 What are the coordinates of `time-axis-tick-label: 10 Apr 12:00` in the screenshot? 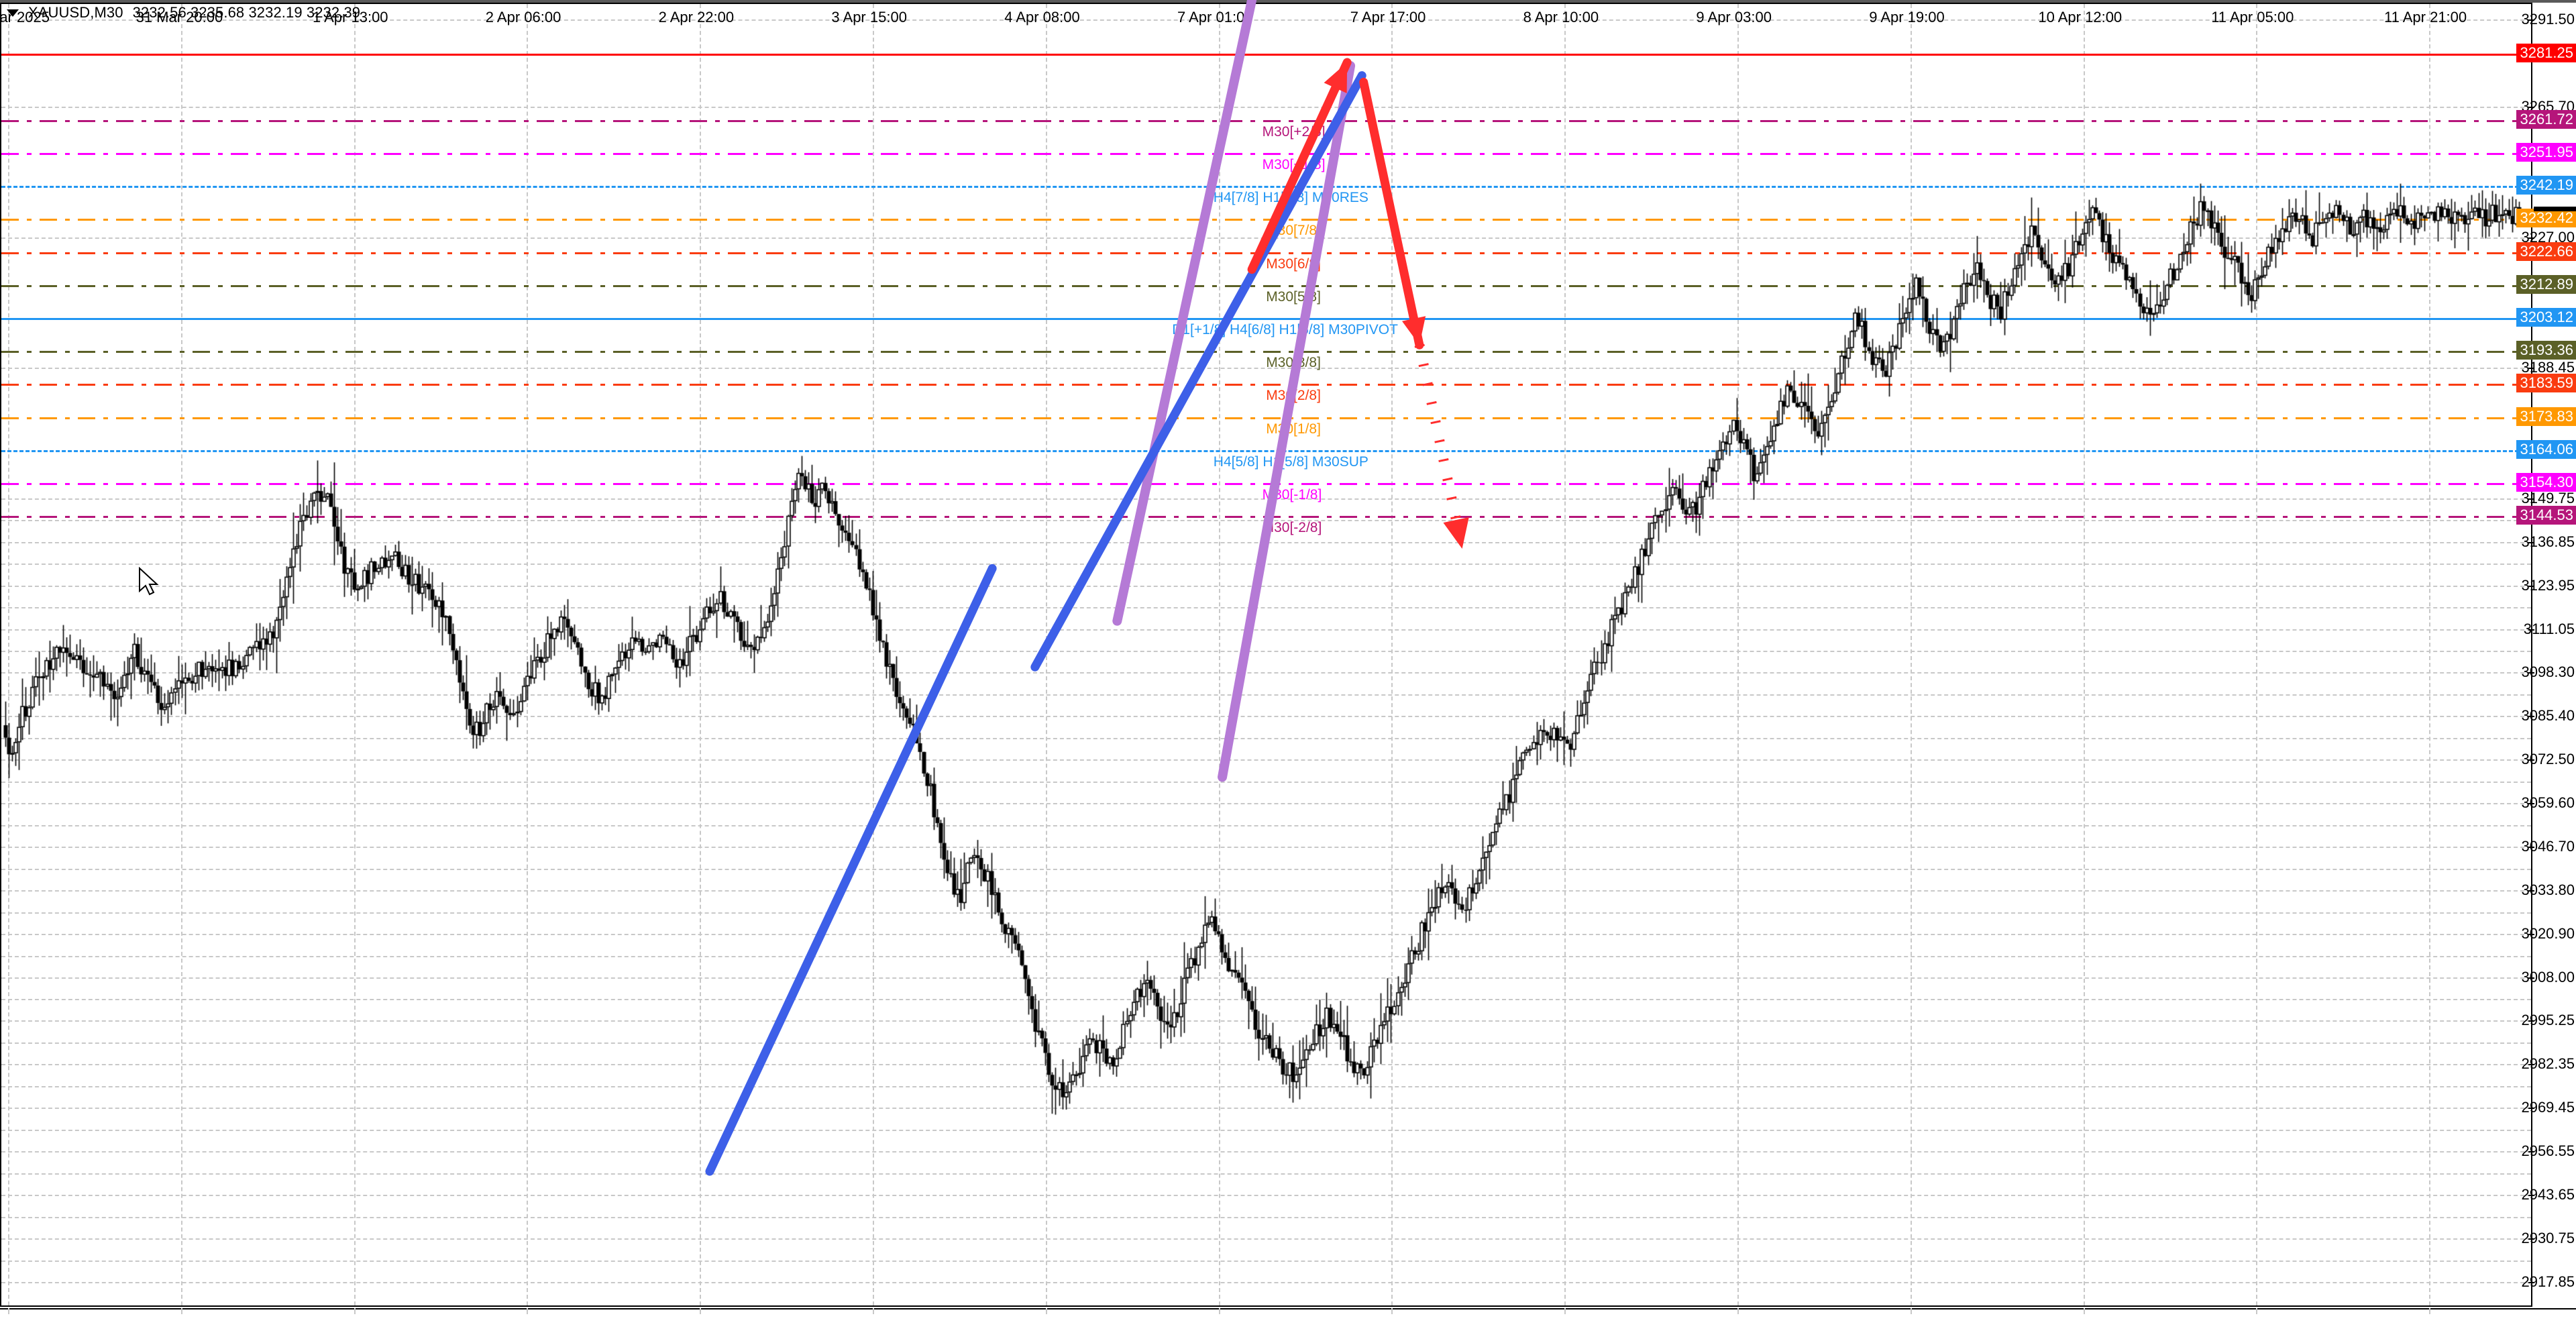 It's located at (2080, 17).